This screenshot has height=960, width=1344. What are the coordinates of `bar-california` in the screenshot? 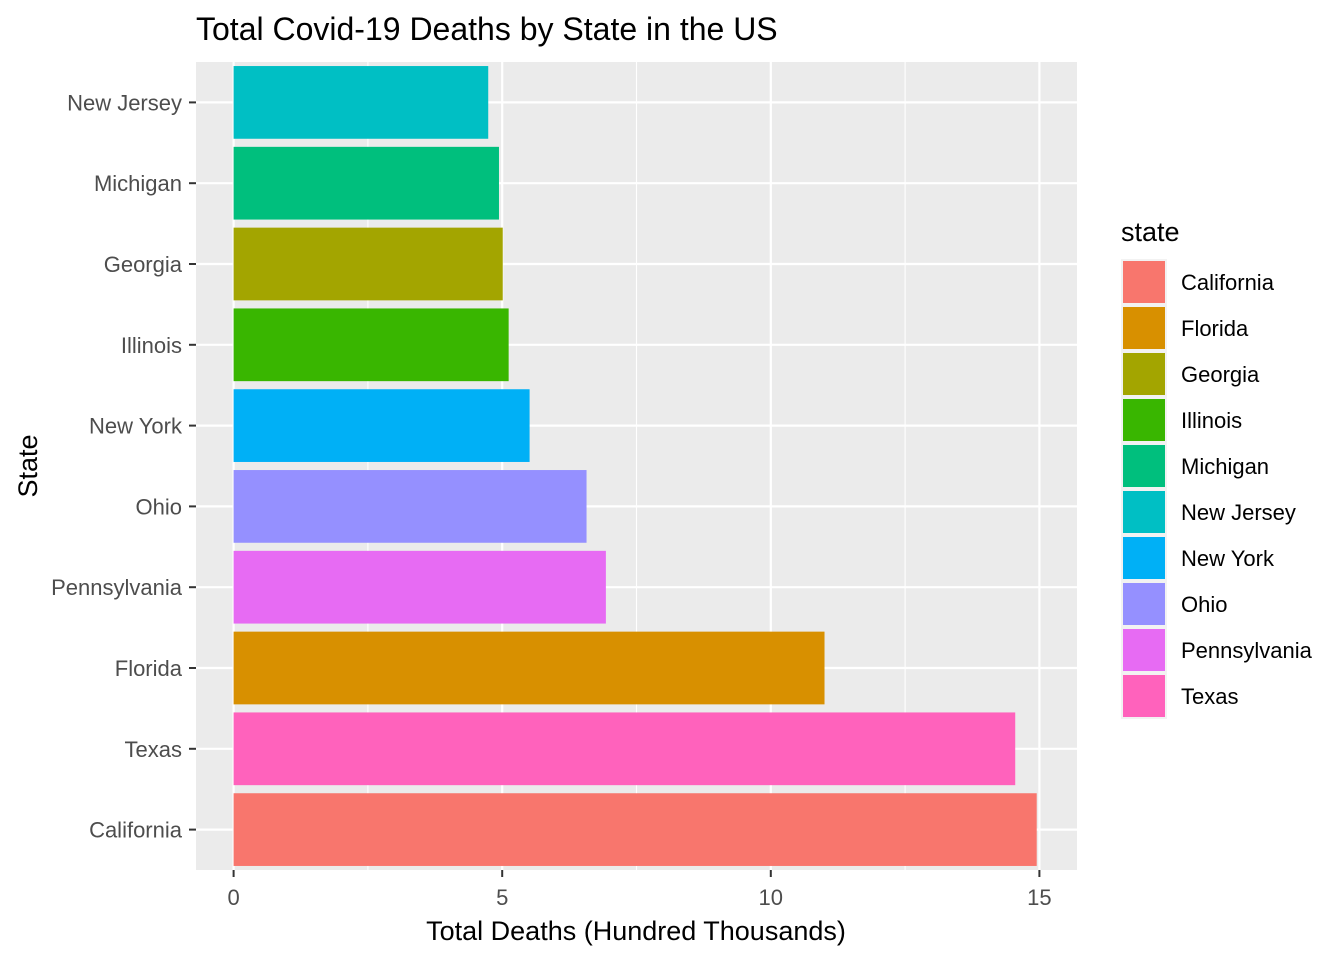 It's located at (635, 829).